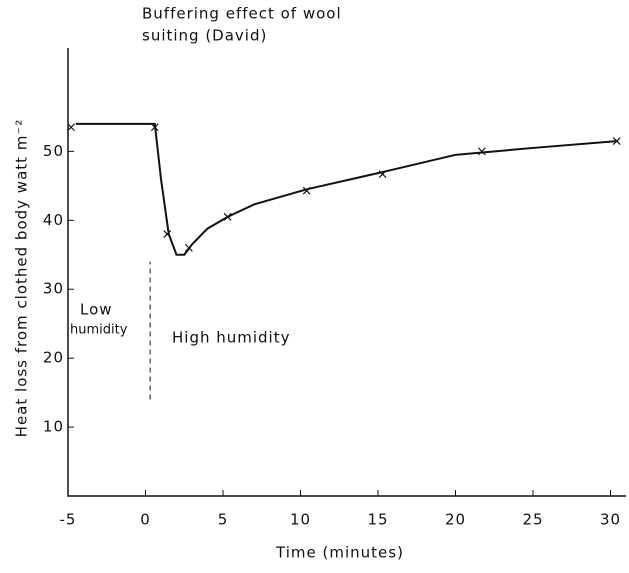 This screenshot has width=629, height=573. What do you see at coordinates (532, 520) in the screenshot?
I see `x-tick-label: 25` at bounding box center [532, 520].